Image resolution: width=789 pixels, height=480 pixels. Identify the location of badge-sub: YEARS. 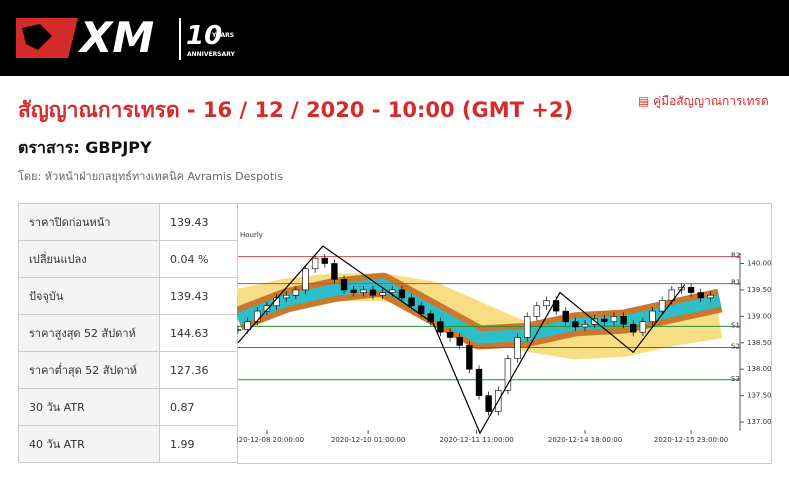
(222, 35).